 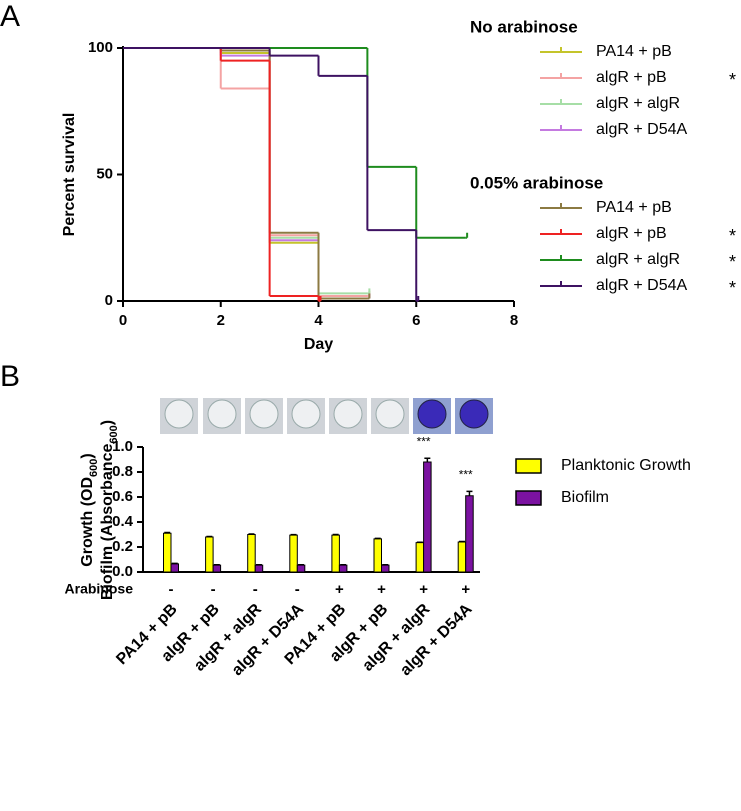 What do you see at coordinates (122, 471) in the screenshot?
I see `y-tick-label: 0.8` at bounding box center [122, 471].